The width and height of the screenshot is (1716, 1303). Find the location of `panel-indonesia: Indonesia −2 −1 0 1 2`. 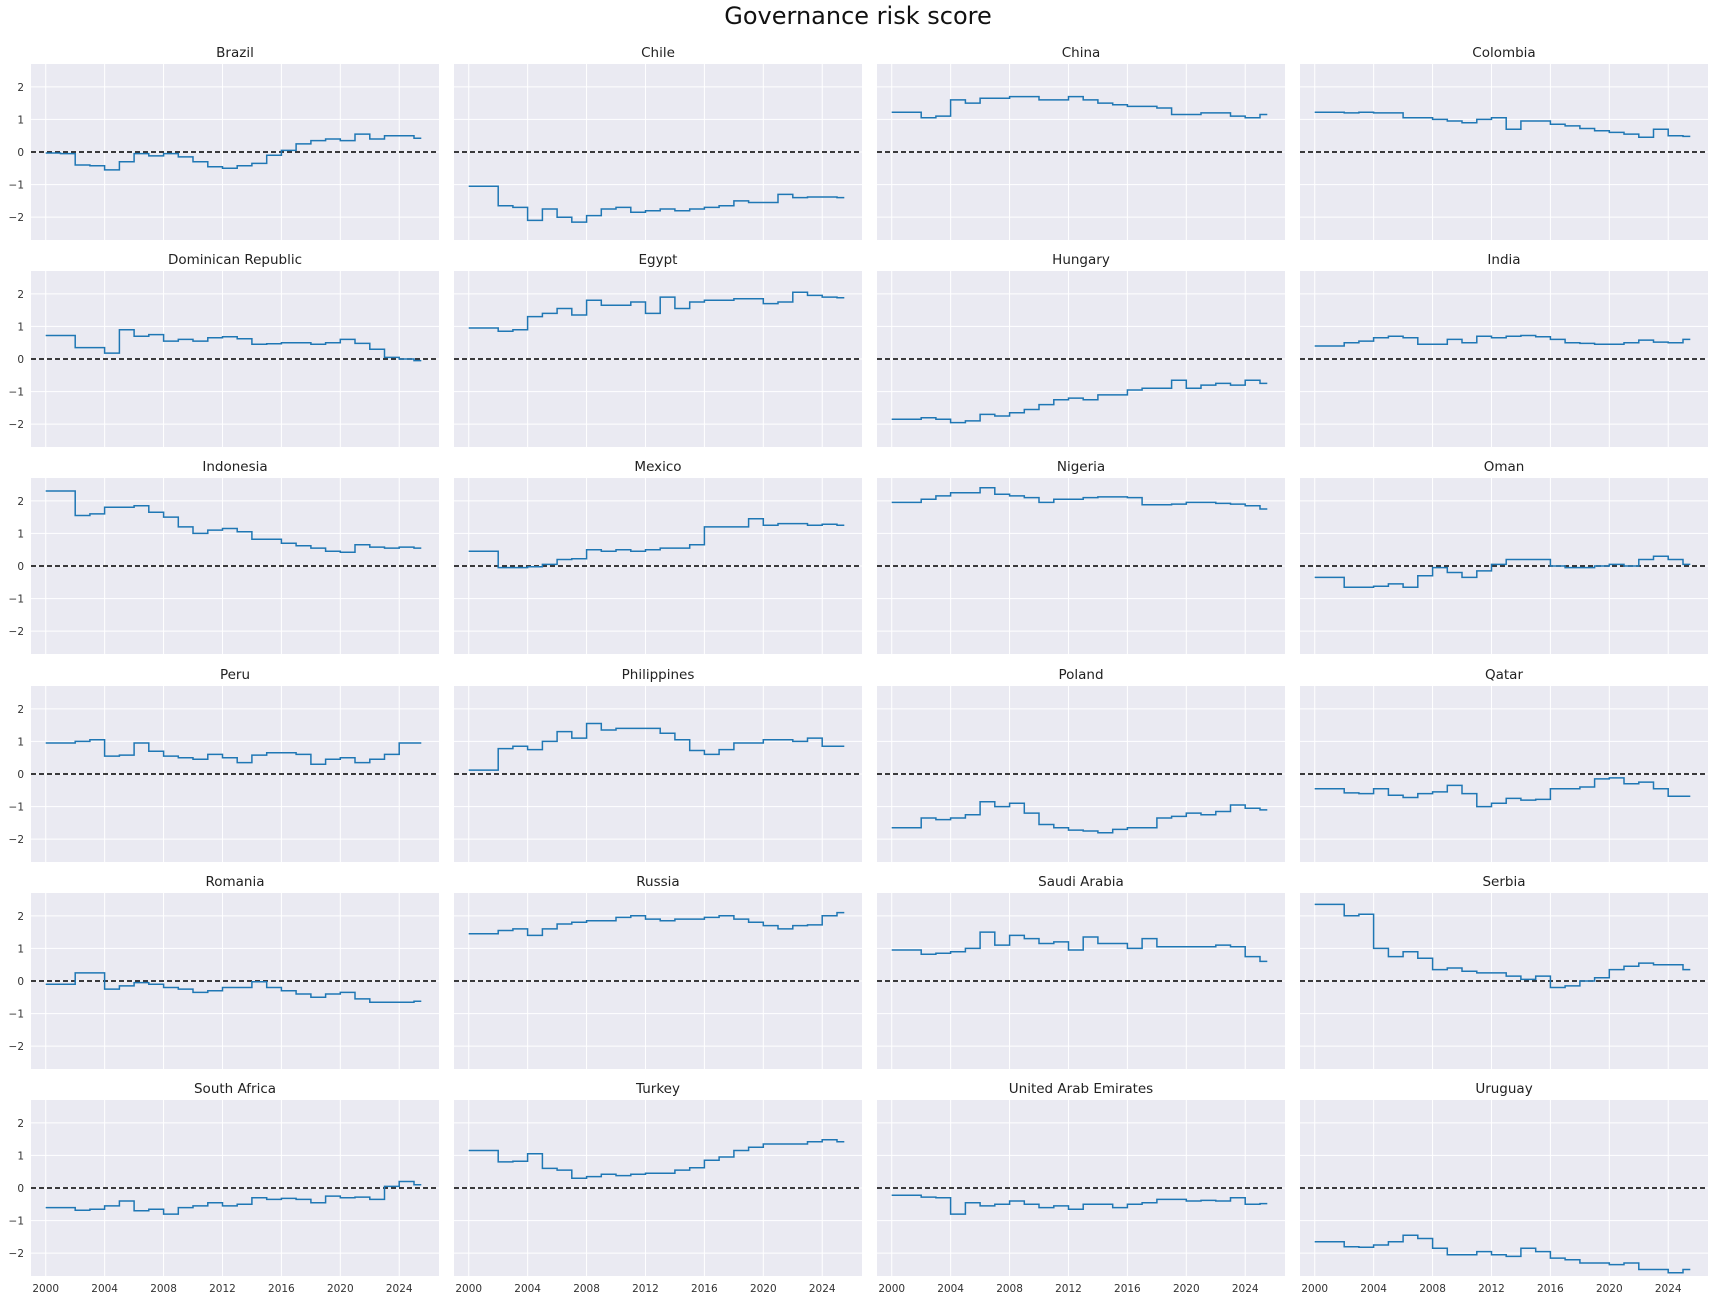

panel-indonesia: Indonesia −2 −1 0 1 2 is located at coordinates (224, 556).